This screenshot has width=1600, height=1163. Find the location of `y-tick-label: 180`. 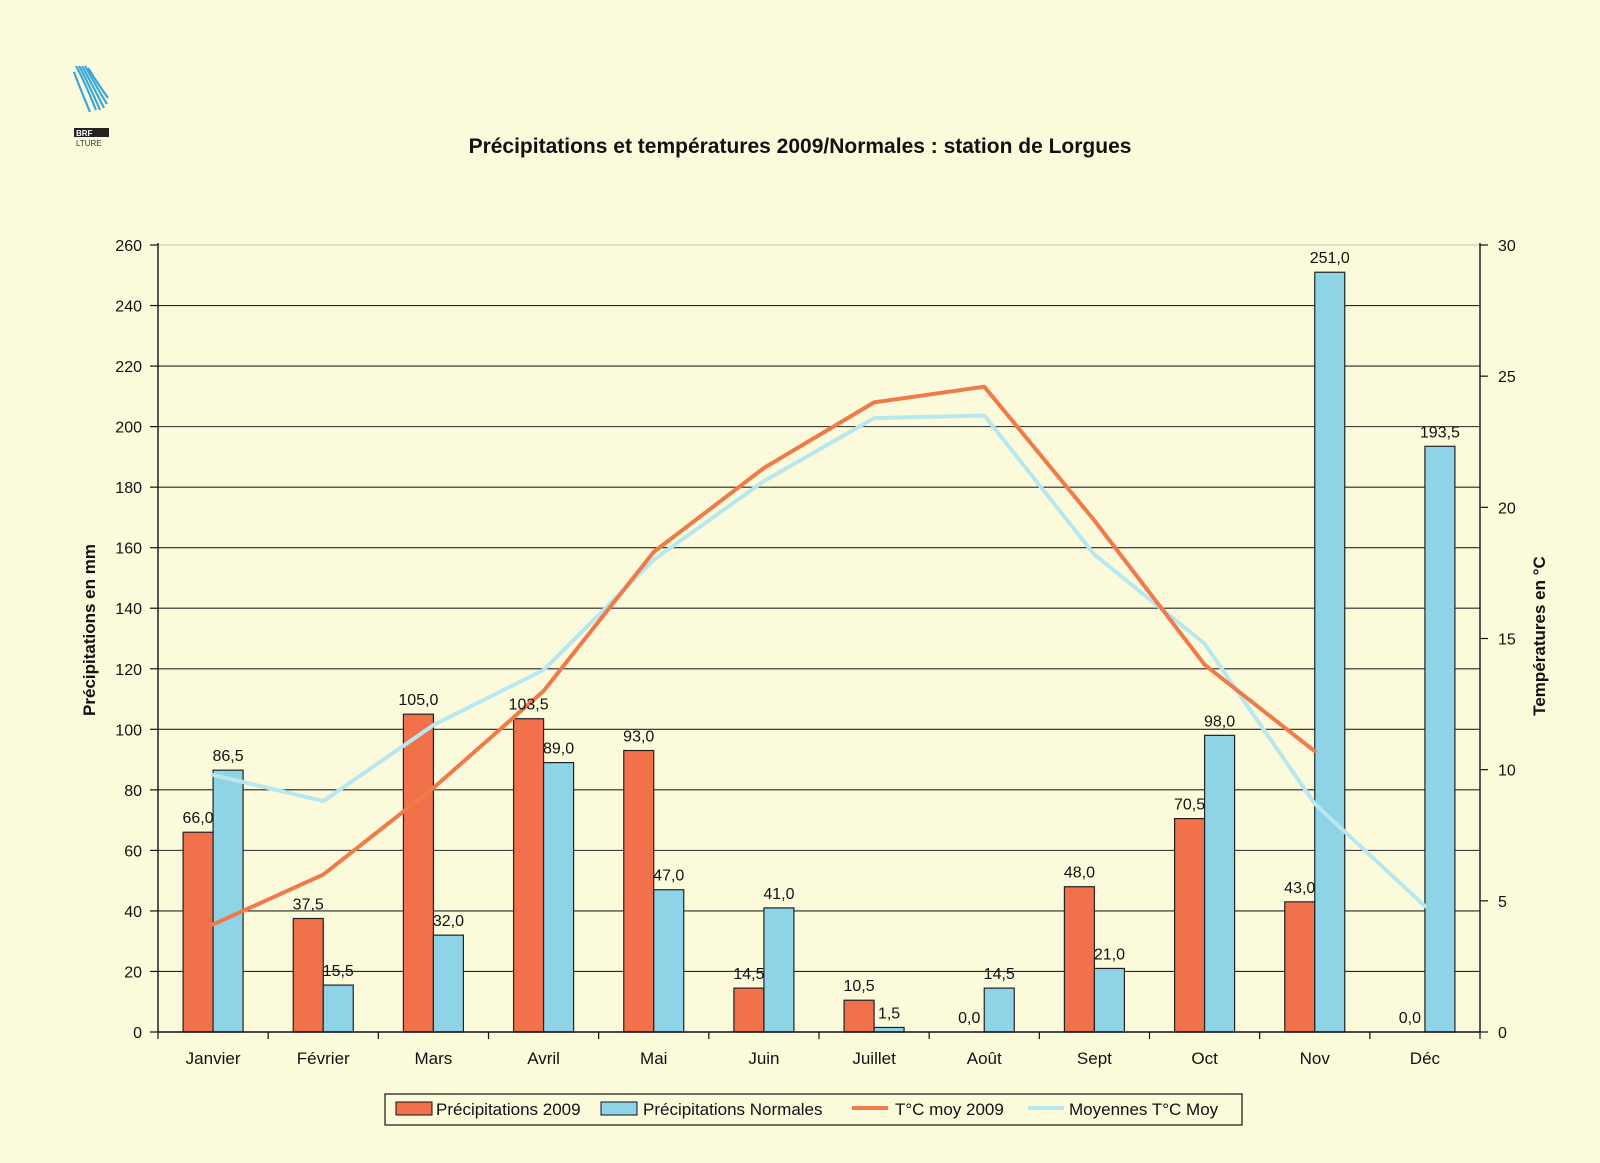

y-tick-label: 180 is located at coordinates (128, 488).